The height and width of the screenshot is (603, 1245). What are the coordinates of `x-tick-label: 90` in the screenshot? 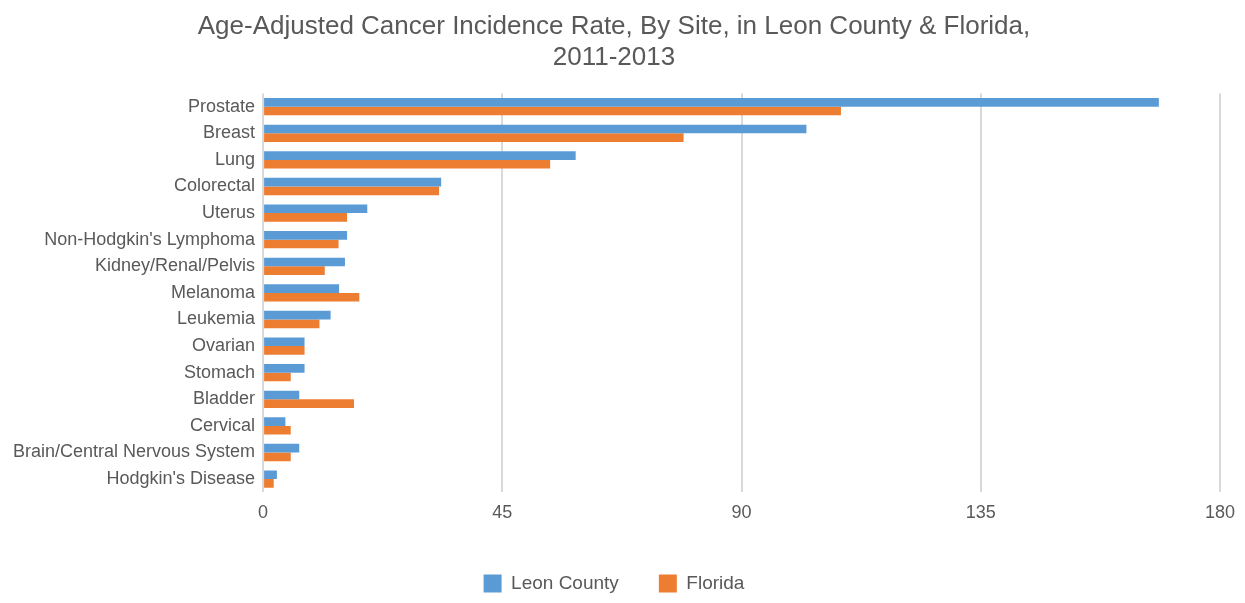 It's located at (741, 512).